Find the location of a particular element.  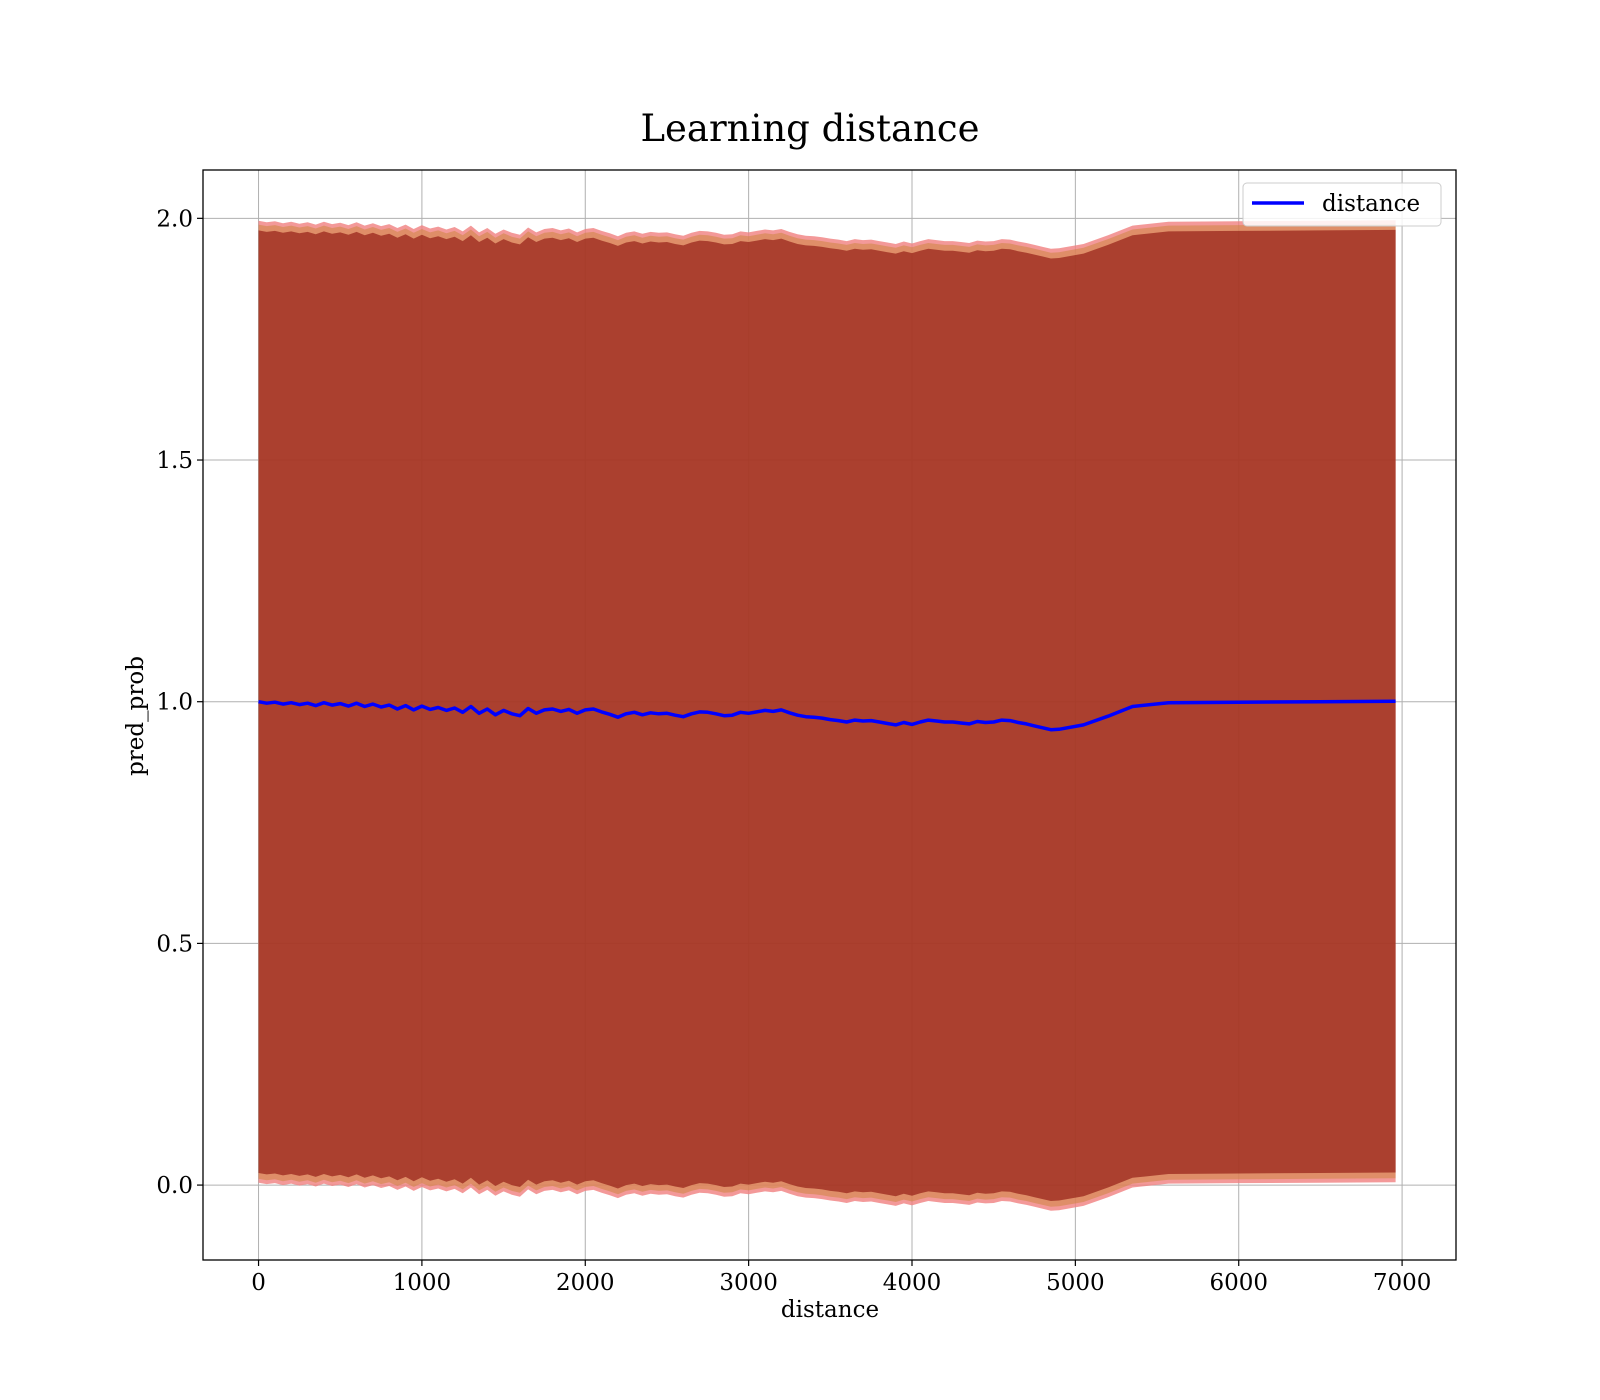

x-tick-label: 4000 is located at coordinates (912, 1283).